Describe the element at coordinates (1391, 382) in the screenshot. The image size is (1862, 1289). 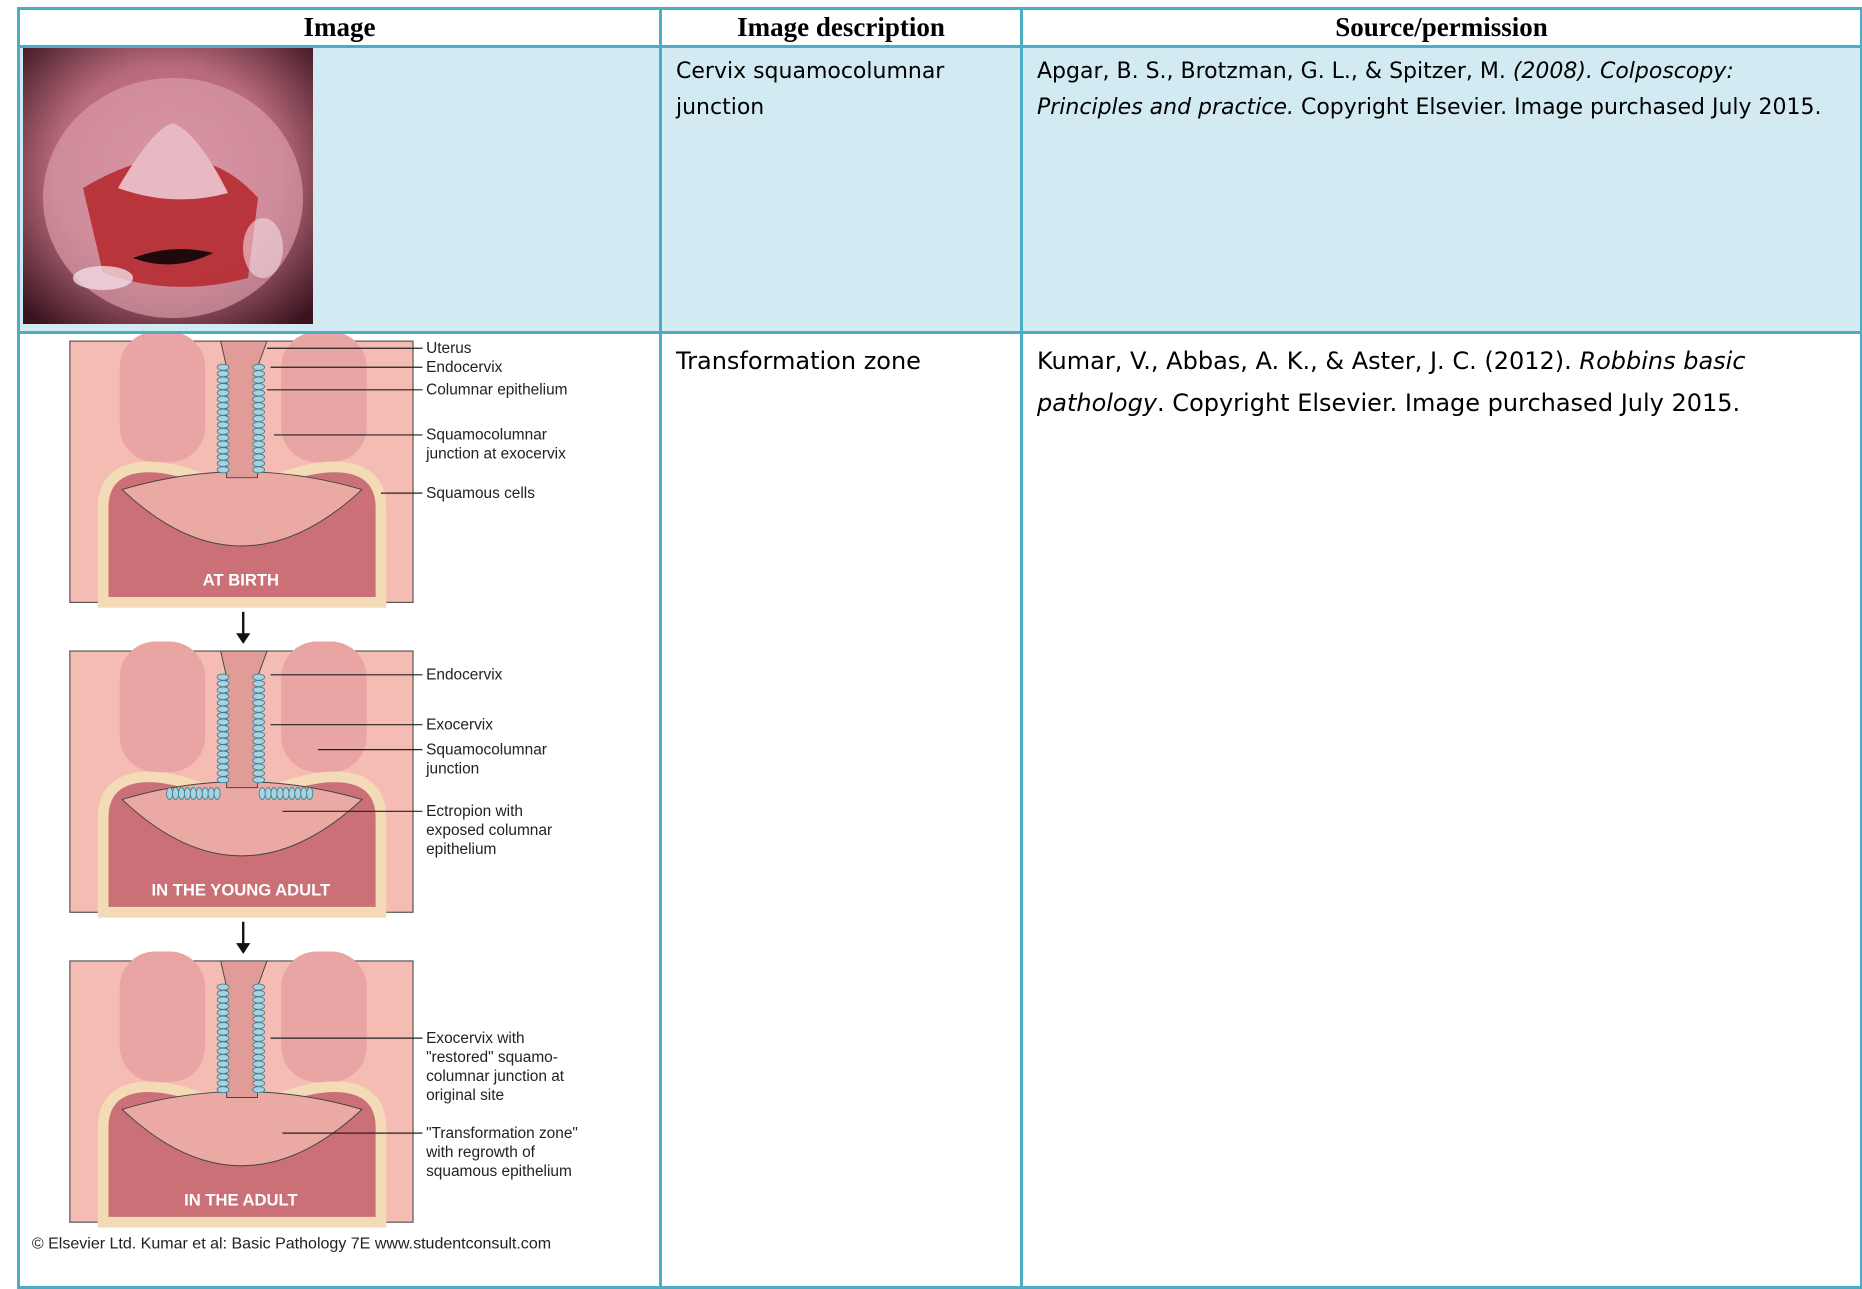
I see `source-text: Robbins basic pathology` at that location.